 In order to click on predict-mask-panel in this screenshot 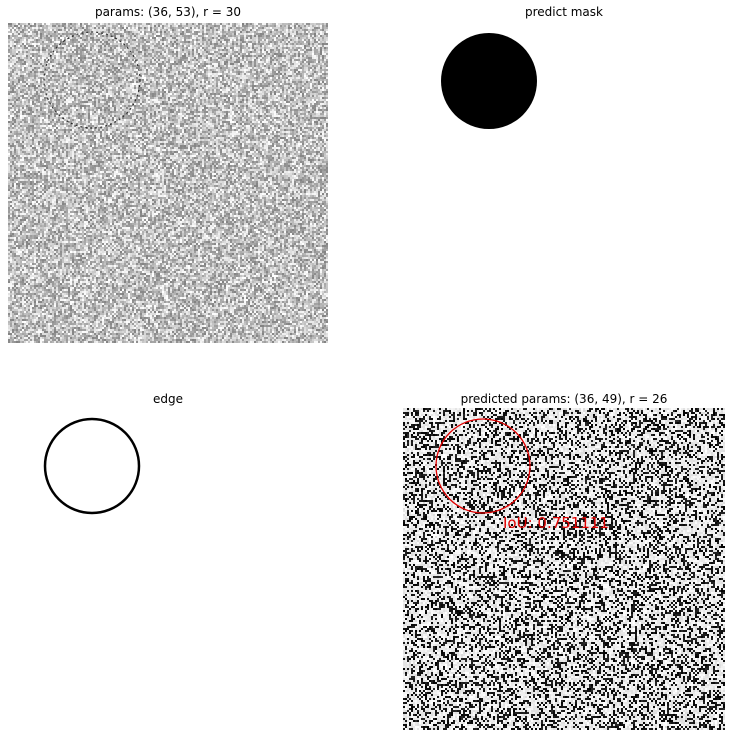, I will do `click(489, 81)`.